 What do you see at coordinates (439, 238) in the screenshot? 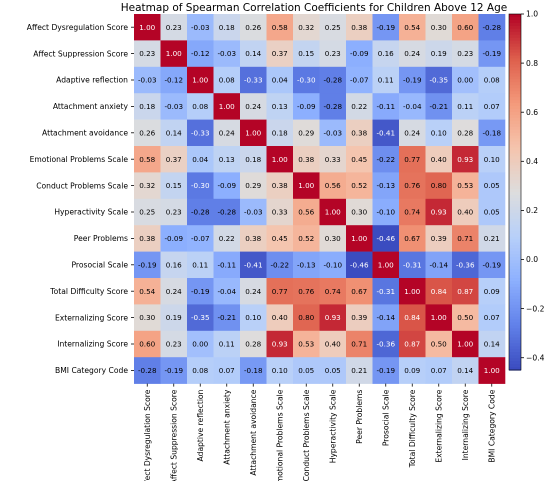
I see `cell-value-label: 0.39` at bounding box center [439, 238].